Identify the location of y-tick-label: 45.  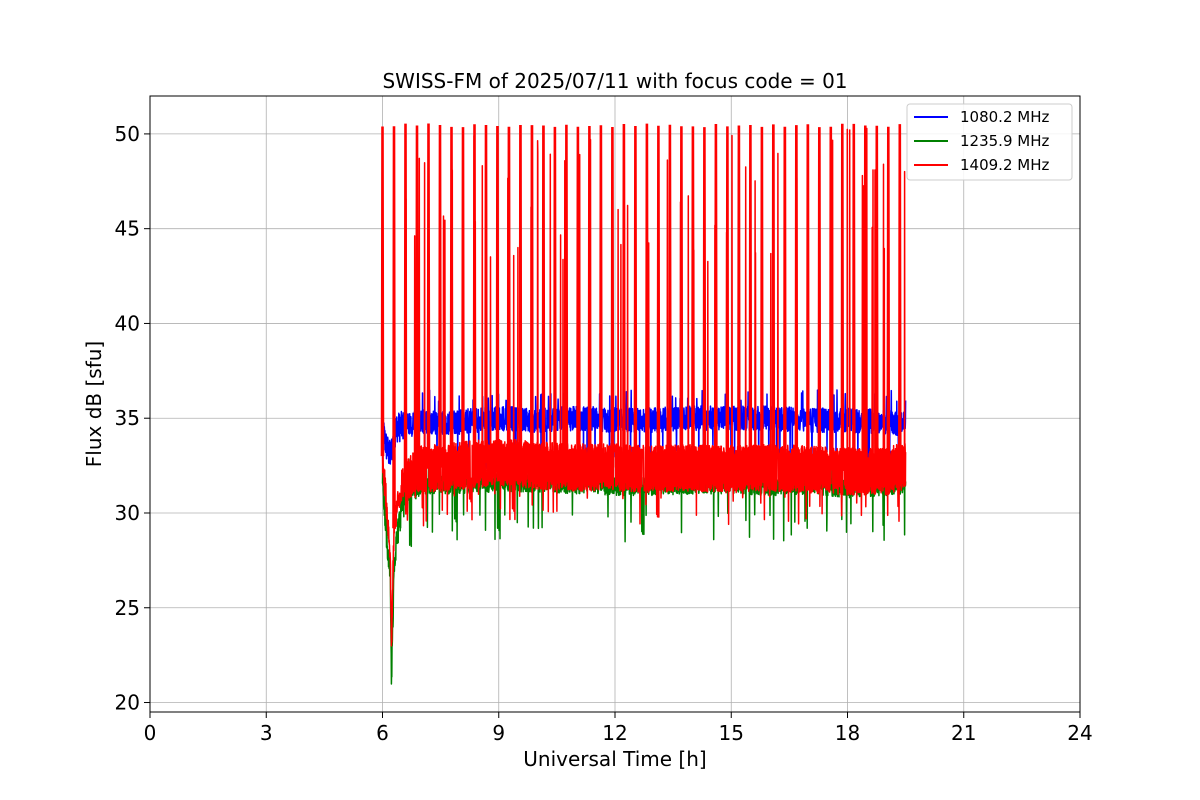
(127, 229).